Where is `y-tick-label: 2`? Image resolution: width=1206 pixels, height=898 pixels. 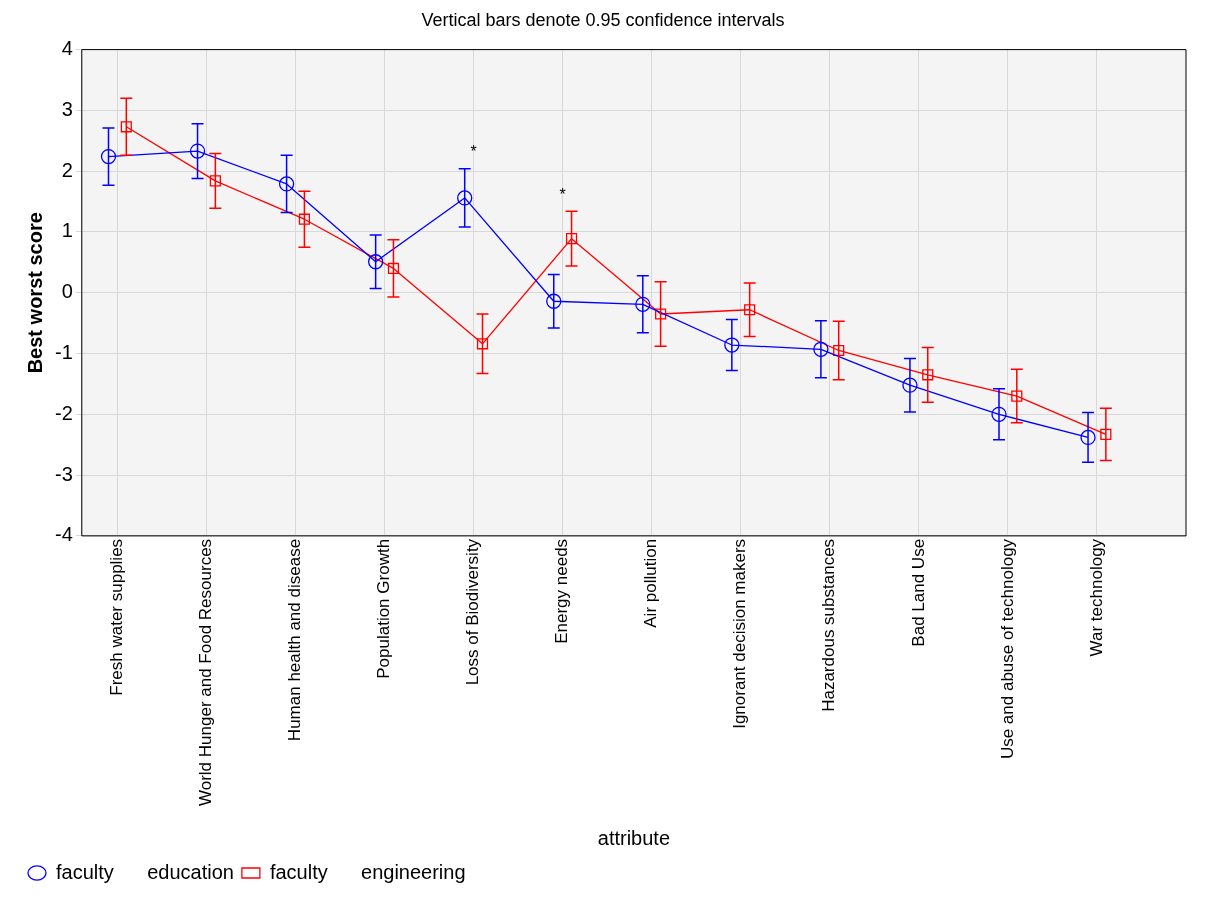 y-tick-label: 2 is located at coordinates (67, 169).